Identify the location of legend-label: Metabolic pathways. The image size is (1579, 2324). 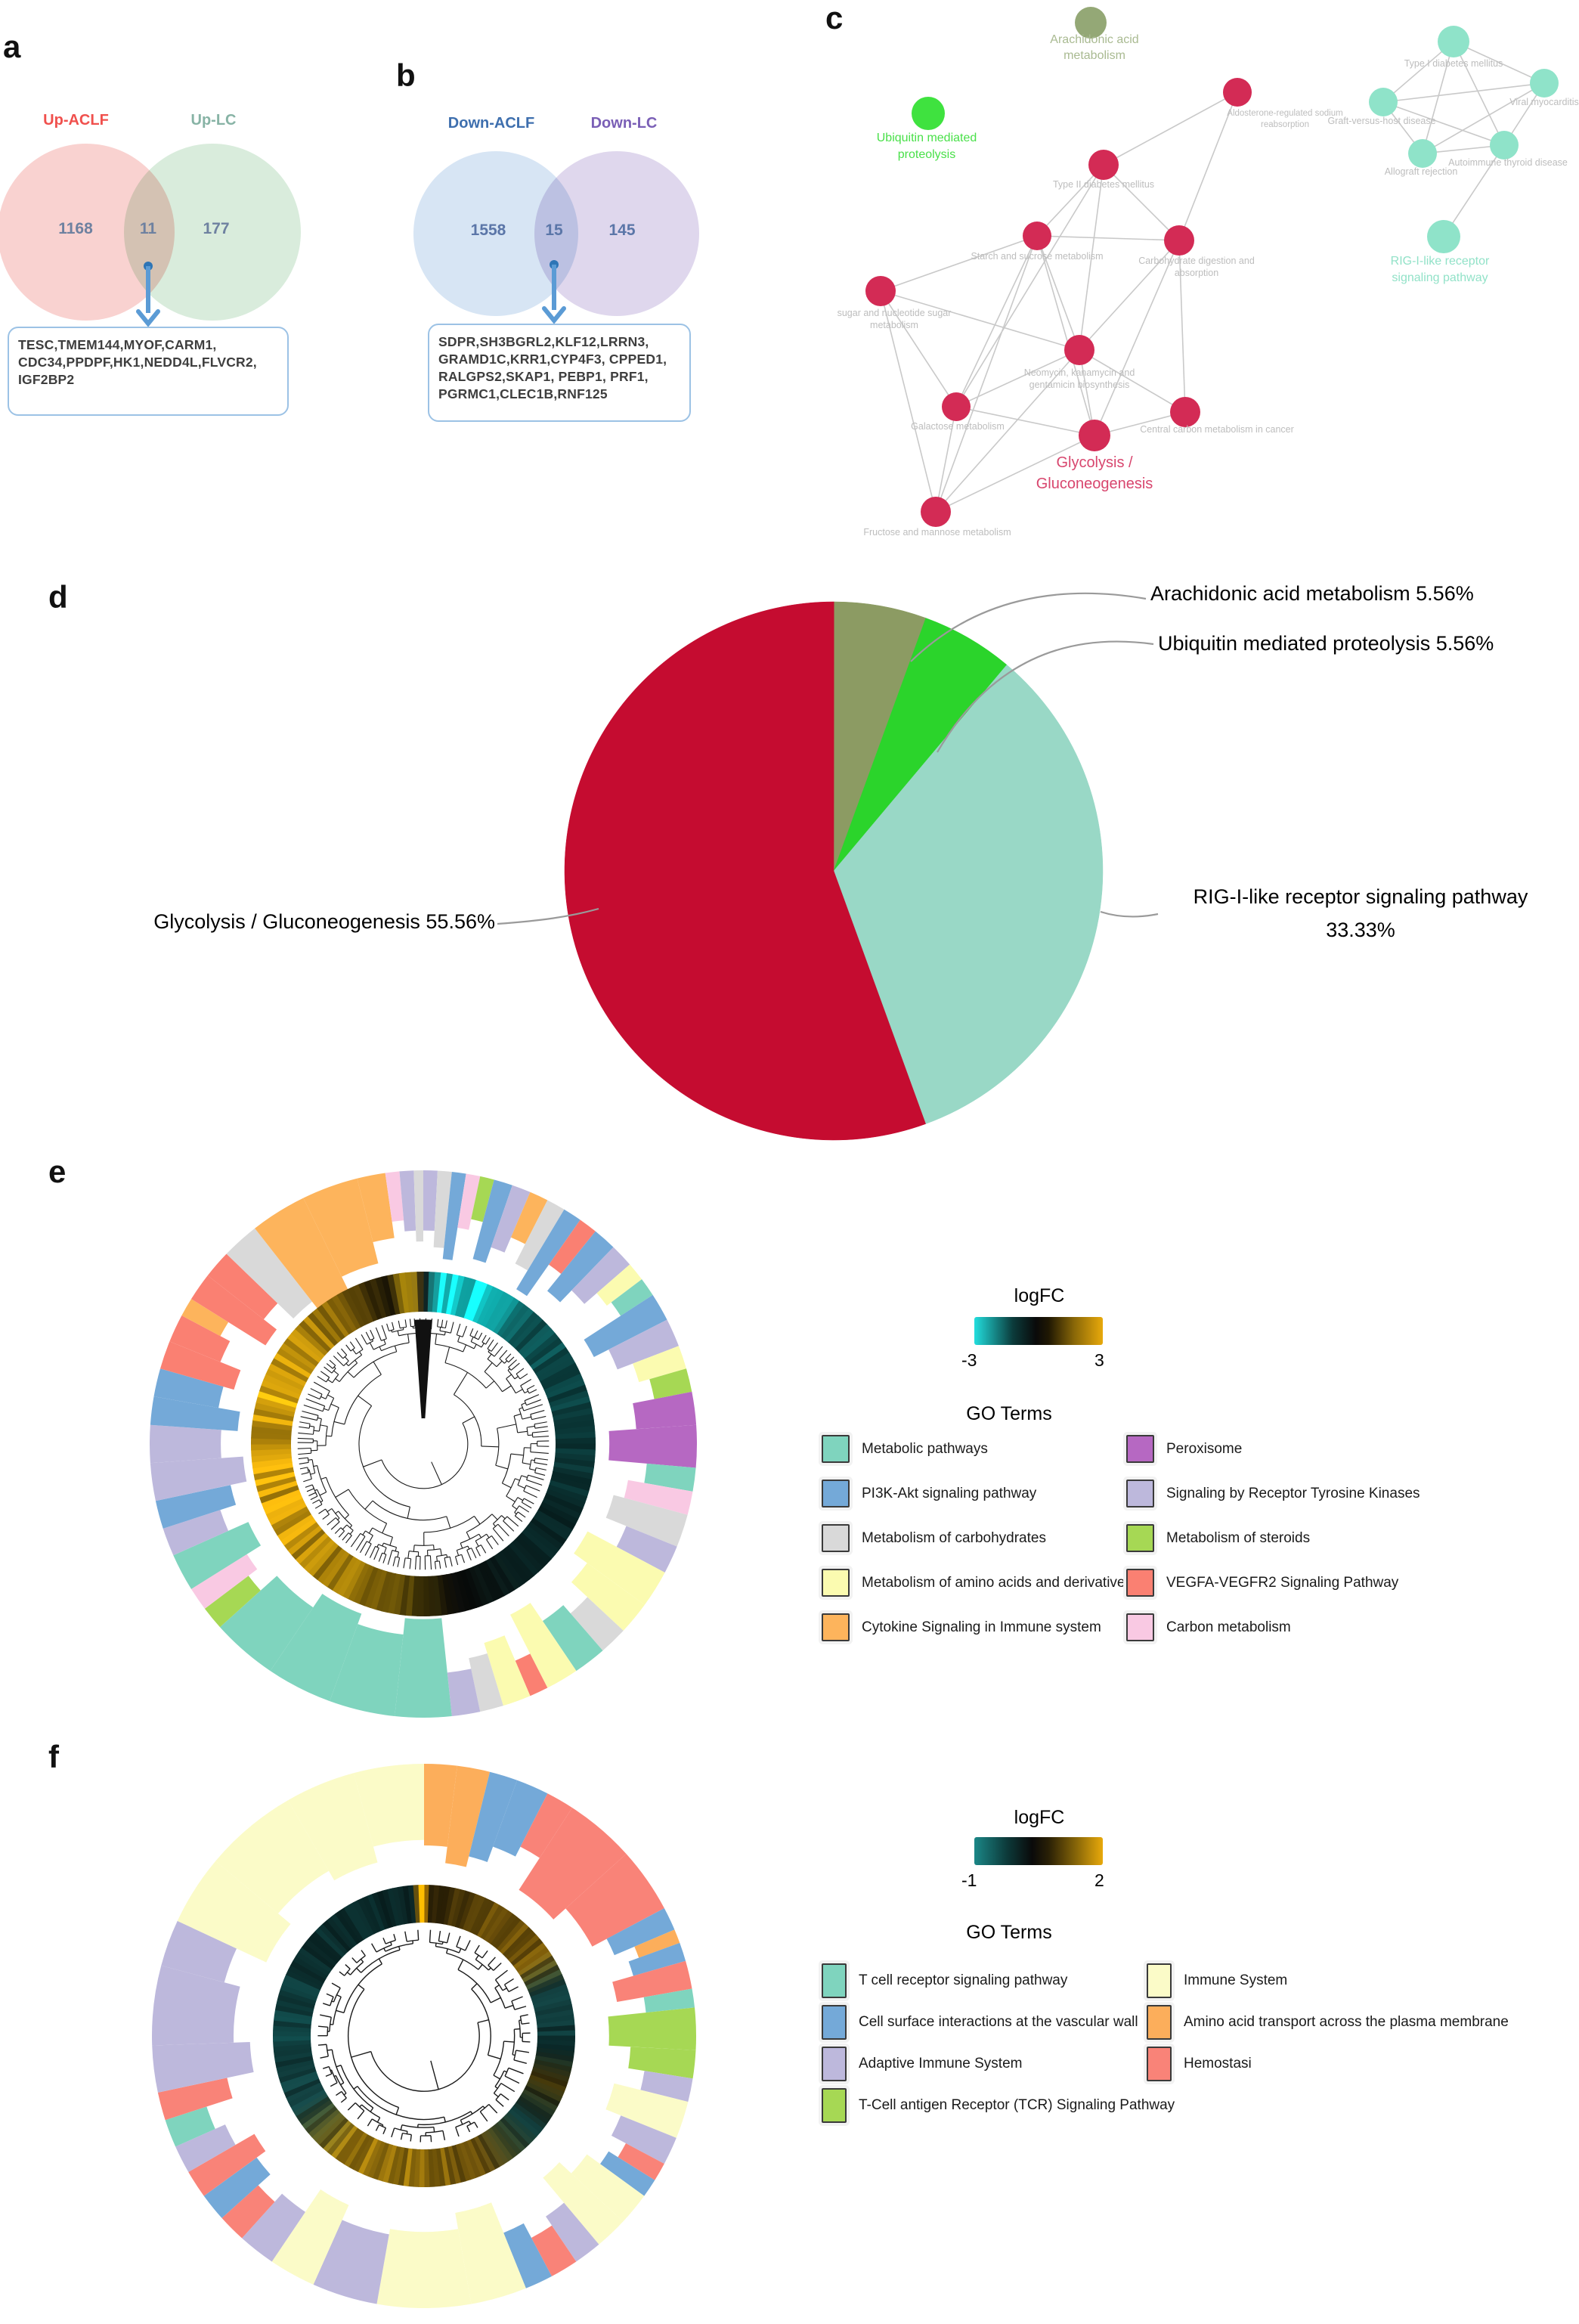
(925, 1448).